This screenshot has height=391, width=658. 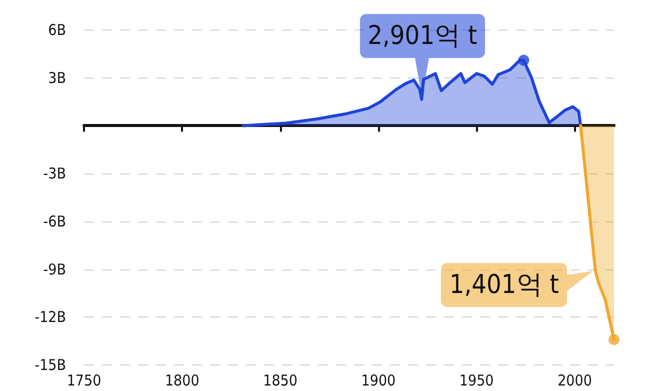 What do you see at coordinates (182, 381) in the screenshot?
I see `x-tick-label: 1800` at bounding box center [182, 381].